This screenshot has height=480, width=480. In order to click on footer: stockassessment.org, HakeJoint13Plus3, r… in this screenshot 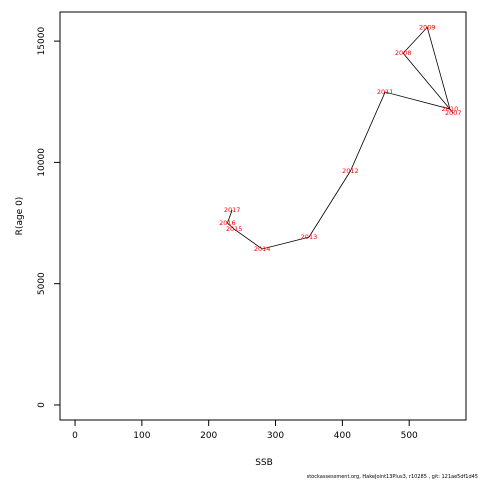, I will do `click(392, 477)`.